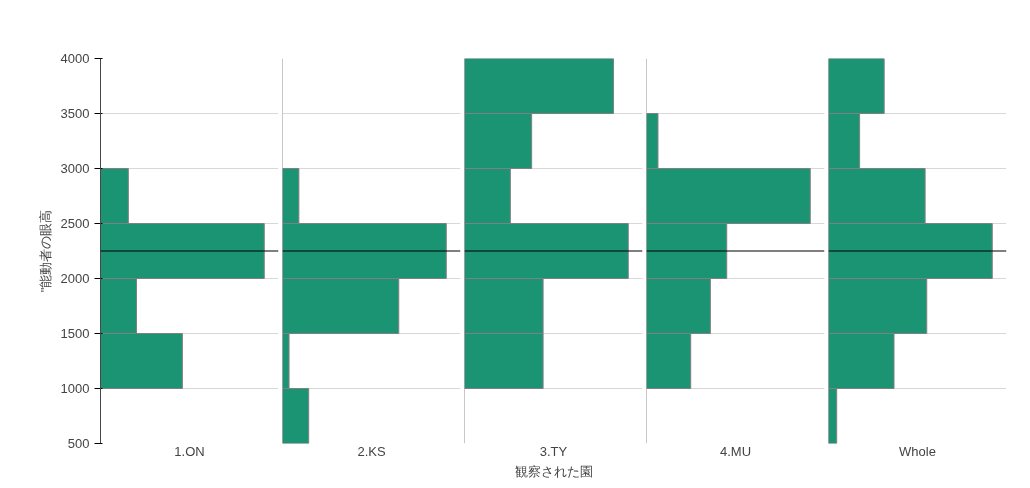 This screenshot has width=1030, height=488. What do you see at coordinates (371, 451) in the screenshot?
I see `x-axis-title: 2.KS` at bounding box center [371, 451].